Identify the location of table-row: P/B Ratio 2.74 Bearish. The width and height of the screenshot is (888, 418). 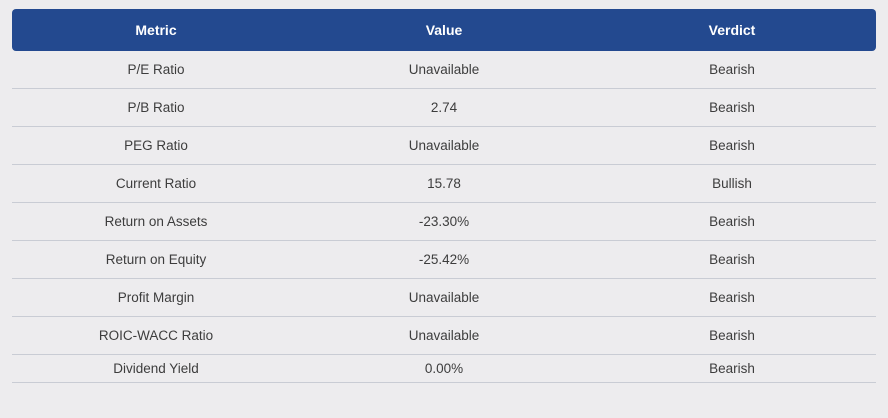
(444, 108).